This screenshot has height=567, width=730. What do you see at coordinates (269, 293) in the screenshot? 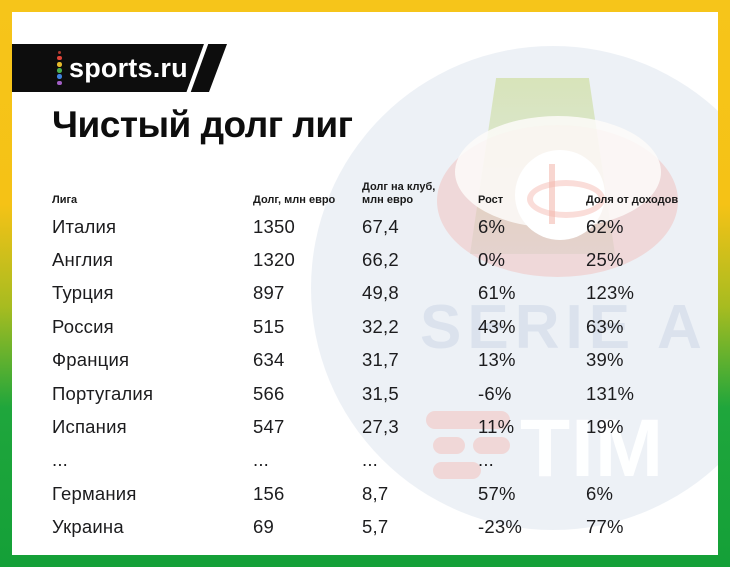
I see `table-cell: 897` at bounding box center [269, 293].